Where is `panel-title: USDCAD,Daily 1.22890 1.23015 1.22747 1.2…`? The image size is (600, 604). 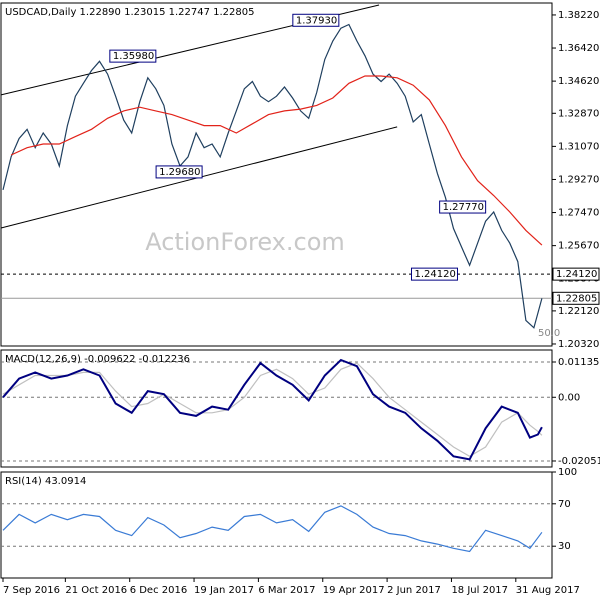
panel-title: USDCAD,Daily 1.22890 1.23015 1.22747 1.2… is located at coordinates (130, 12).